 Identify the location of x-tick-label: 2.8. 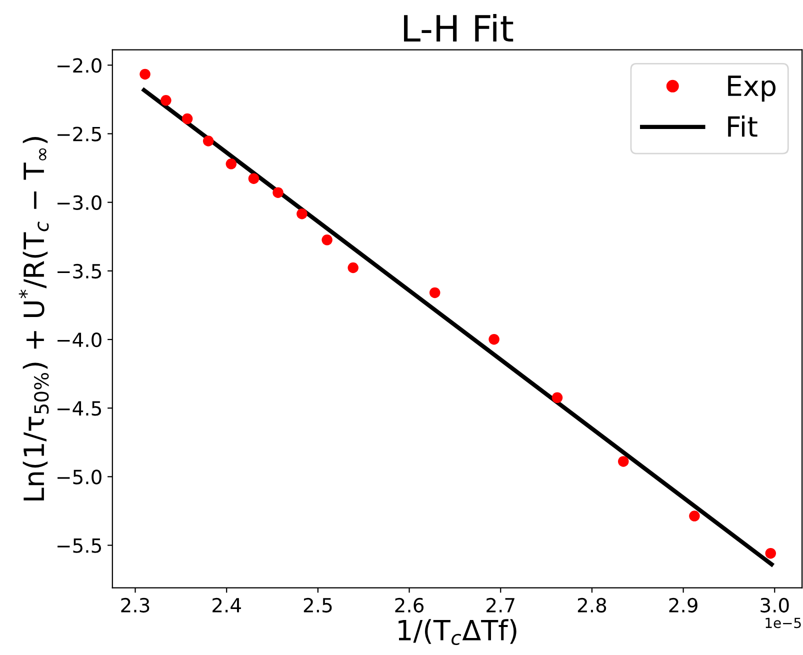
(592, 605).